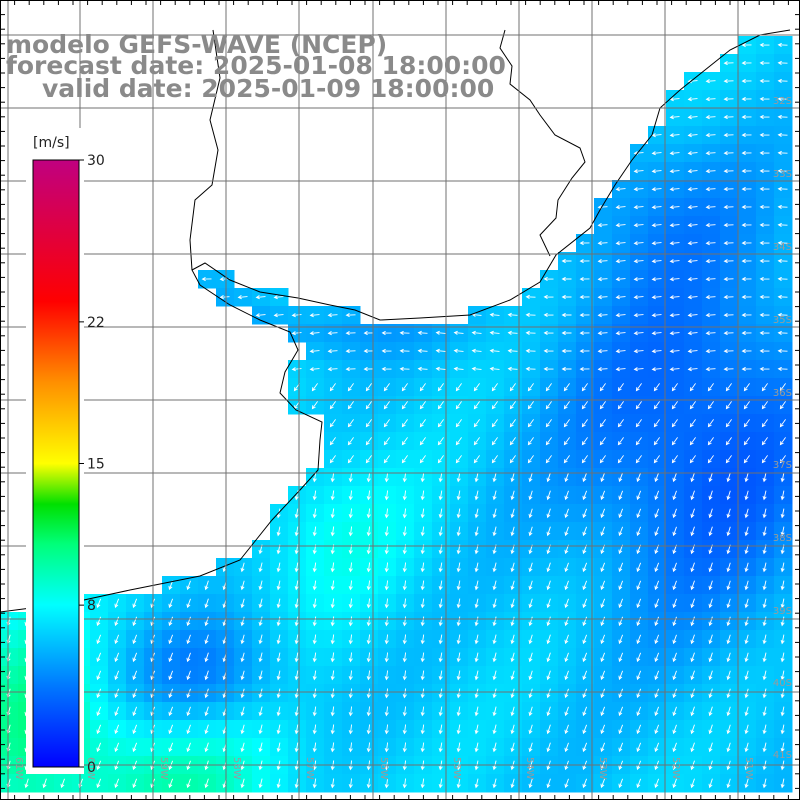 Image resolution: width=800 pixels, height=800 pixels. What do you see at coordinates (782, 320) in the screenshot?
I see `latitude-label: 35S` at bounding box center [782, 320].